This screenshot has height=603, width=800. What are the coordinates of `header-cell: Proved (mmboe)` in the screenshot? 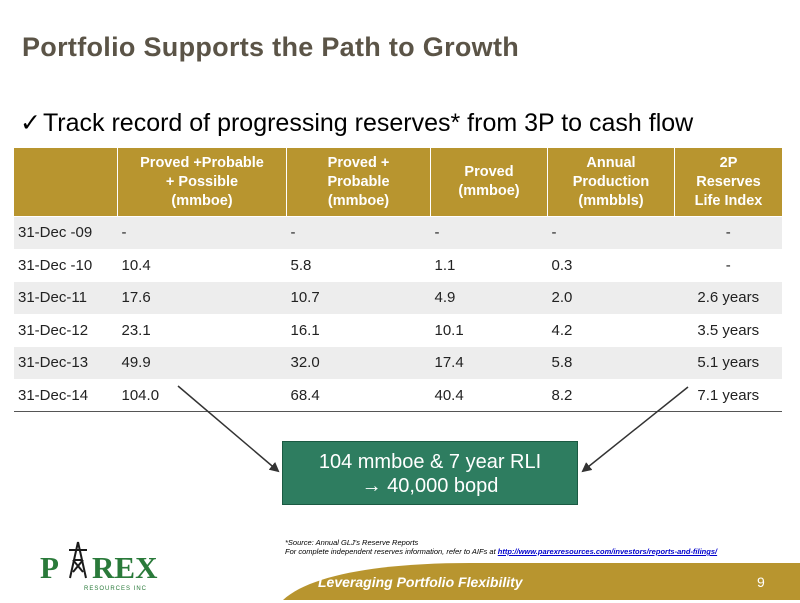 It's located at (489, 182).